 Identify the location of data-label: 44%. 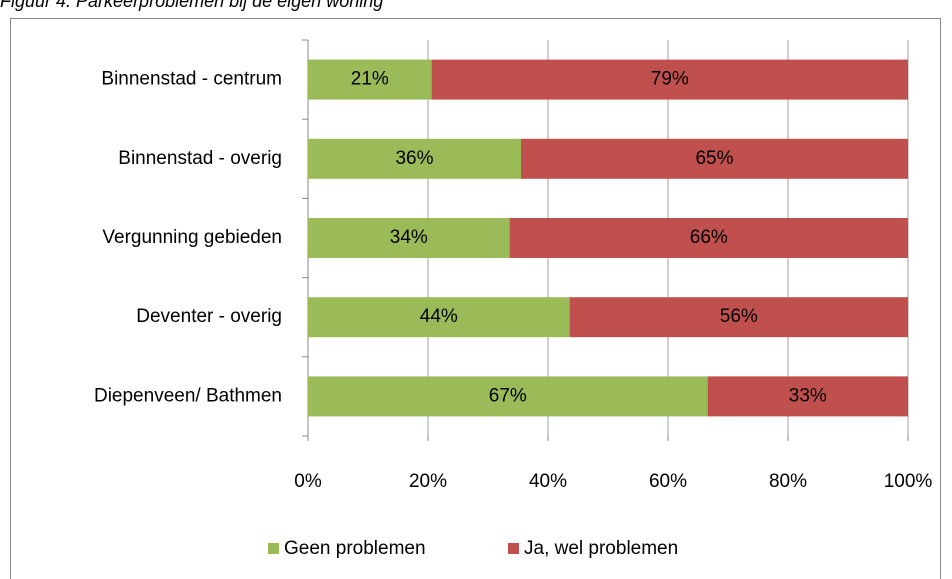
(439, 316).